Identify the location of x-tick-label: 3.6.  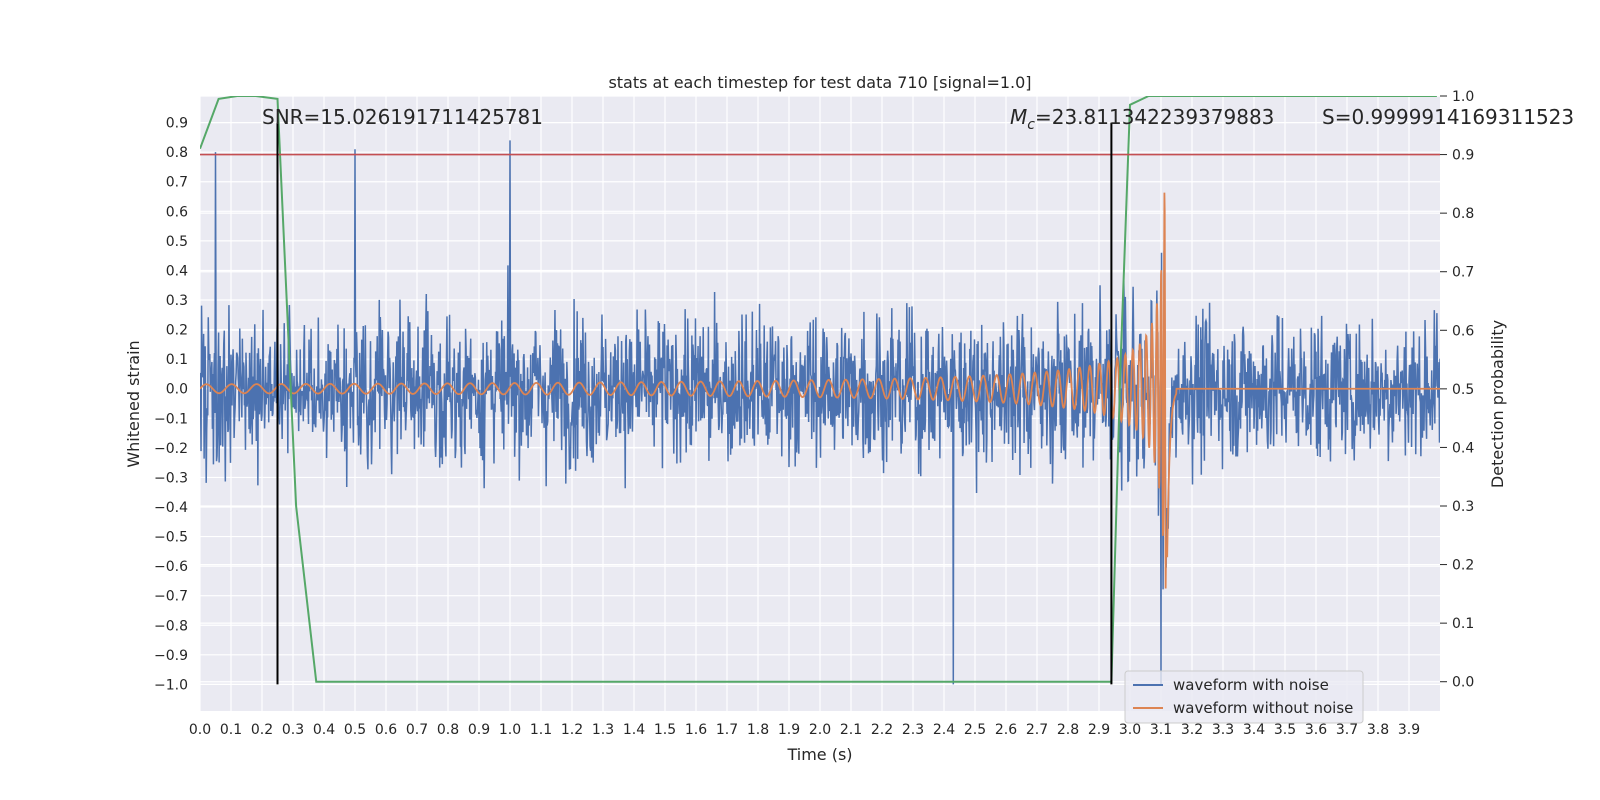
(1316, 730).